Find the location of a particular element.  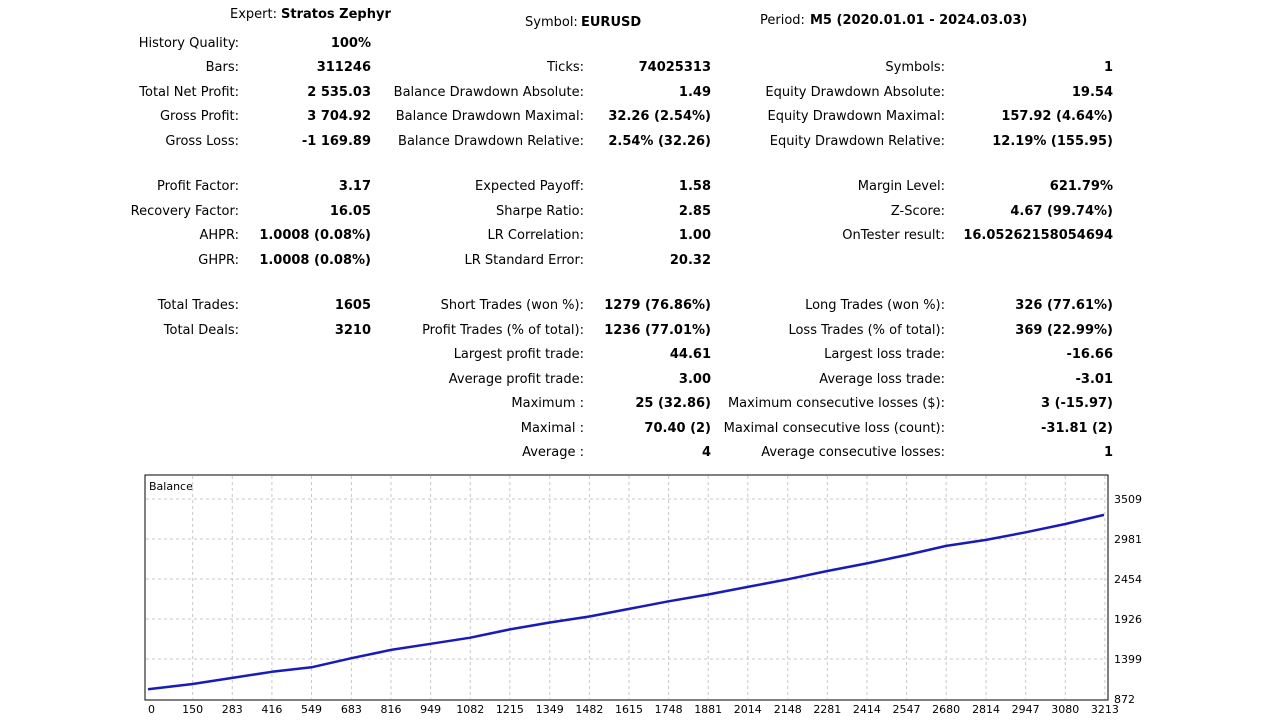

avg-profit-label: Average profit trade: is located at coordinates (516, 379).